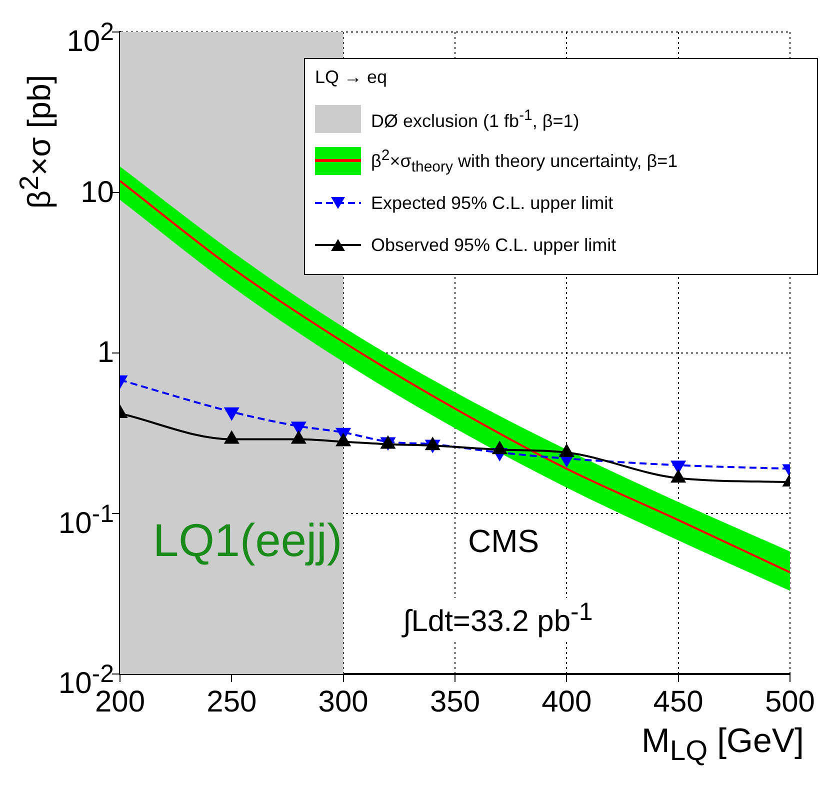  What do you see at coordinates (86, 520) in the screenshot?
I see `y-tick-label: 10$^{-1}$` at bounding box center [86, 520].